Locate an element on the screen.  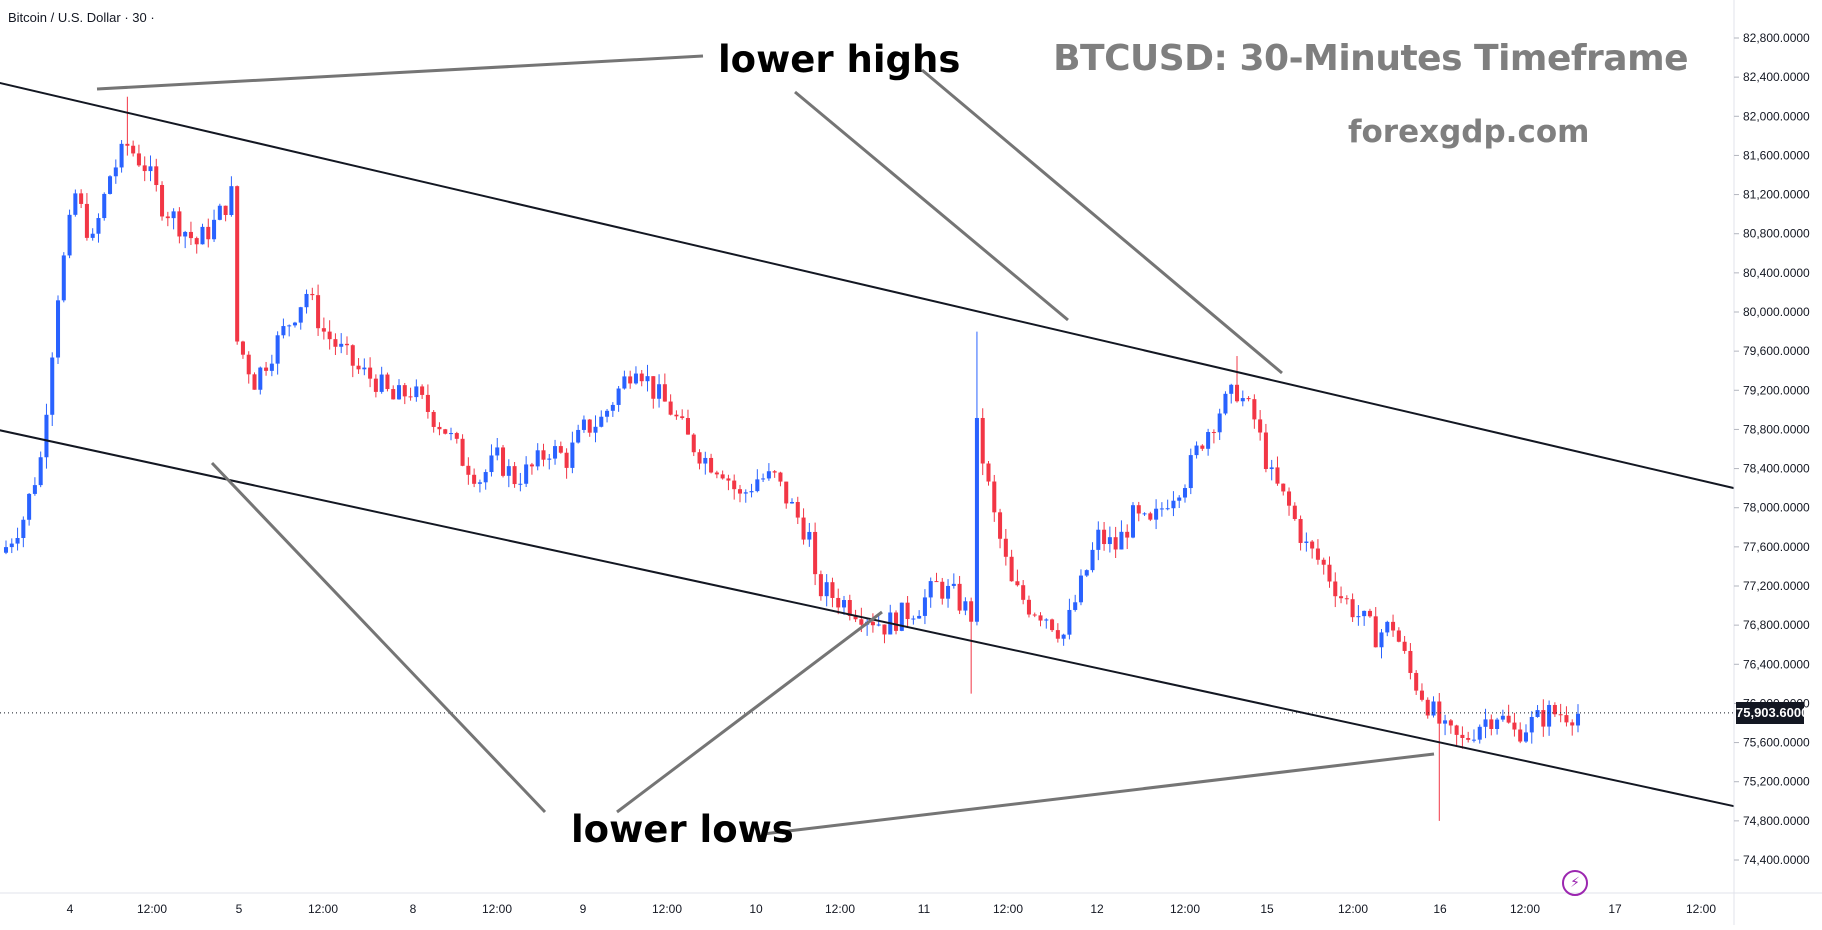
y-tick-label: 82,000.0000 is located at coordinates (1776, 116).